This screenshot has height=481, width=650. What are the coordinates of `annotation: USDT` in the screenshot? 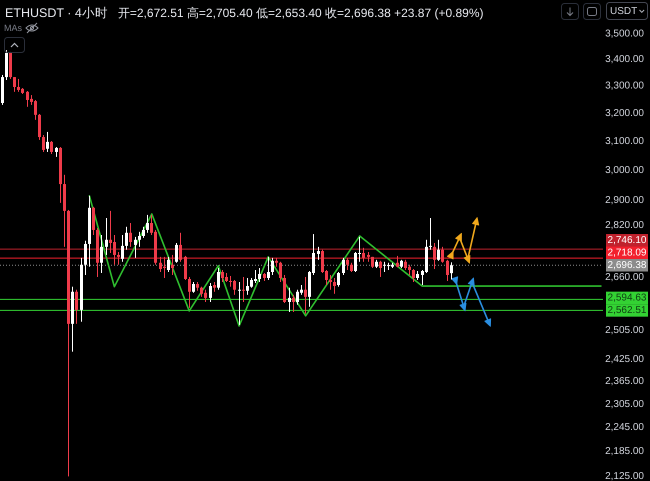 It's located at (624, 11).